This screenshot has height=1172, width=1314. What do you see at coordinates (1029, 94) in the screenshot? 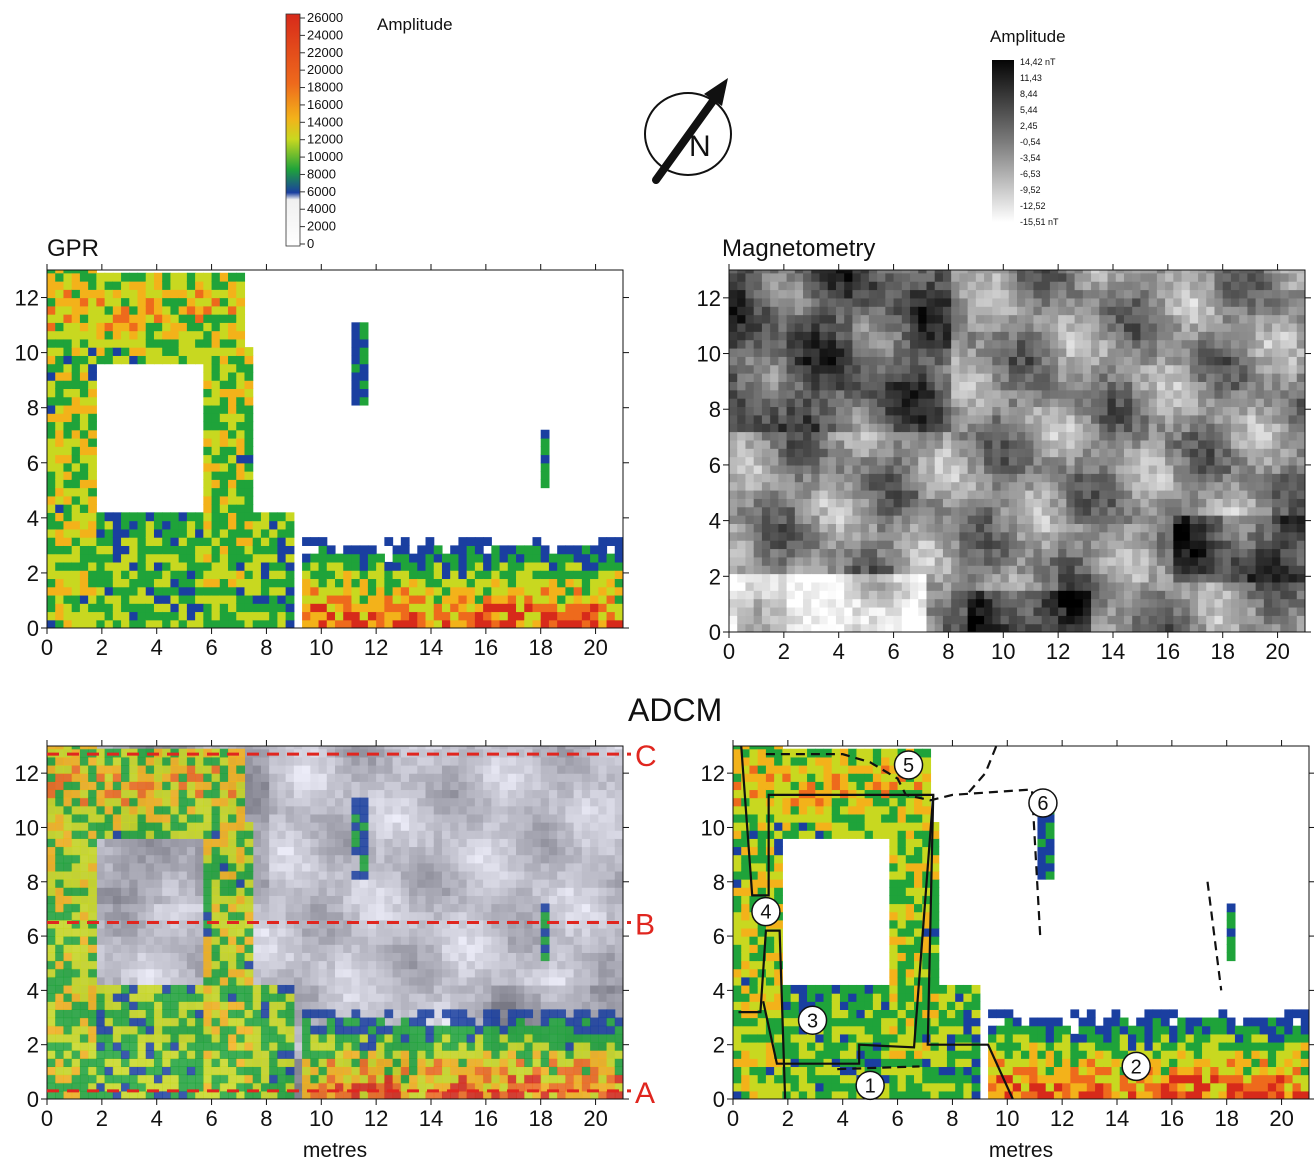
I see `mag-legend-tick-label: 8,44` at bounding box center [1029, 94].